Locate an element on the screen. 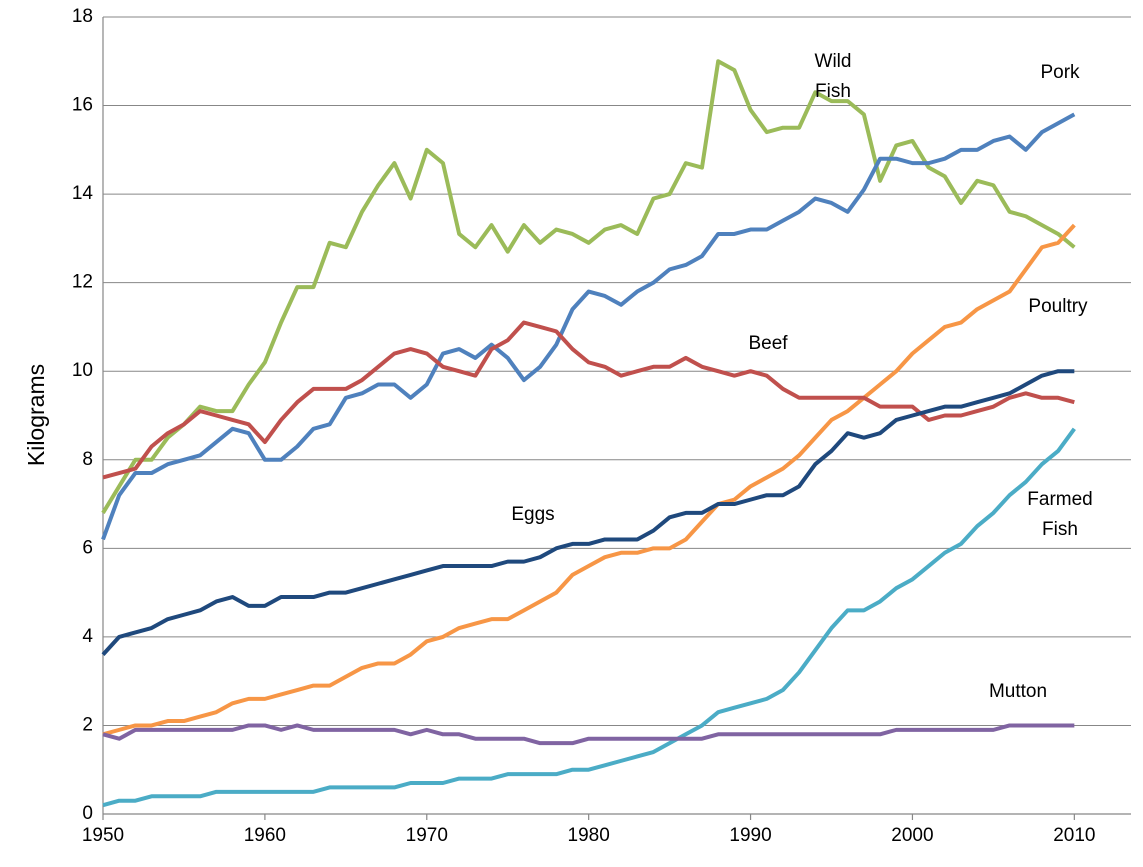  series-label: Beef is located at coordinates (768, 343).